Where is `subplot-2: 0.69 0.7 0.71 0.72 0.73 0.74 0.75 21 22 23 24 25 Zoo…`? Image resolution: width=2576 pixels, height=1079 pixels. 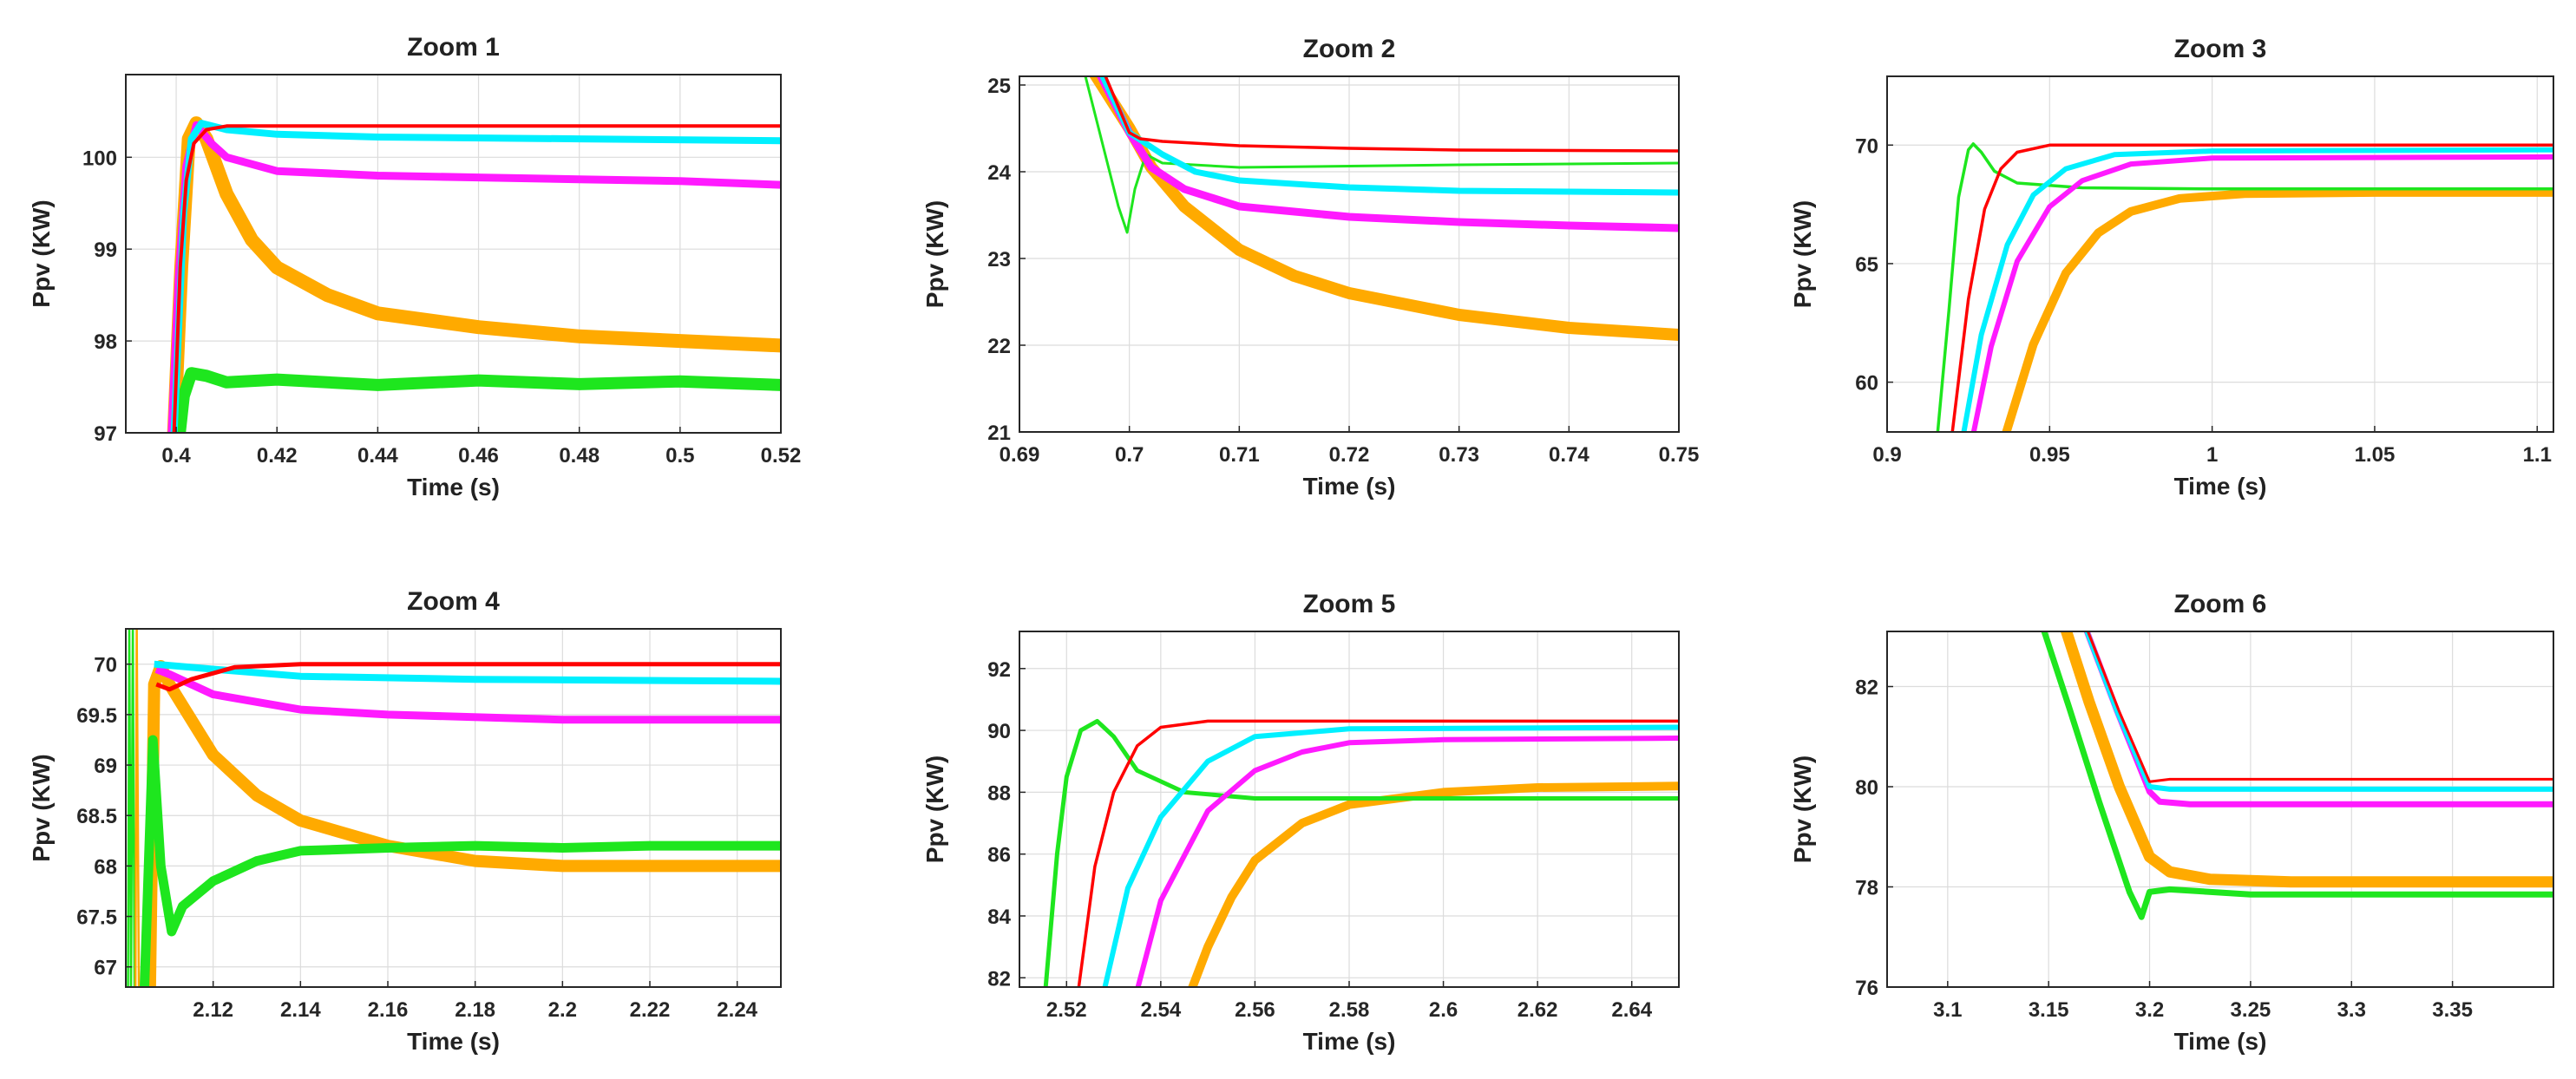
subplot-2: 0.69 0.7 0.71 0.72 0.73 0.74 0.75 21 22 23 24 25 Zoo… is located at coordinates (1310, 267).